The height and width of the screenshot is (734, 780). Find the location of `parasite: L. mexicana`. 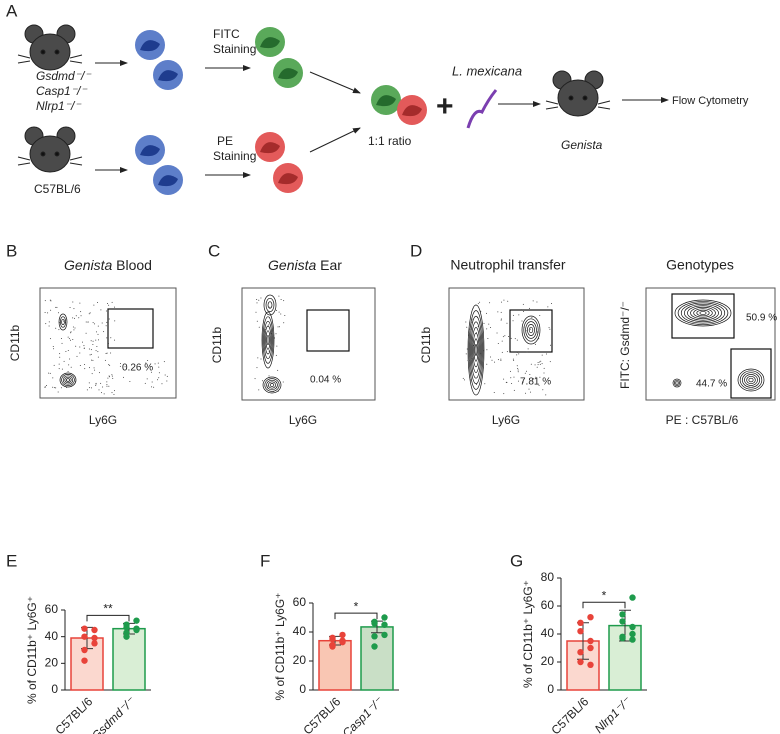

parasite: L. mexicana is located at coordinates (487, 70).